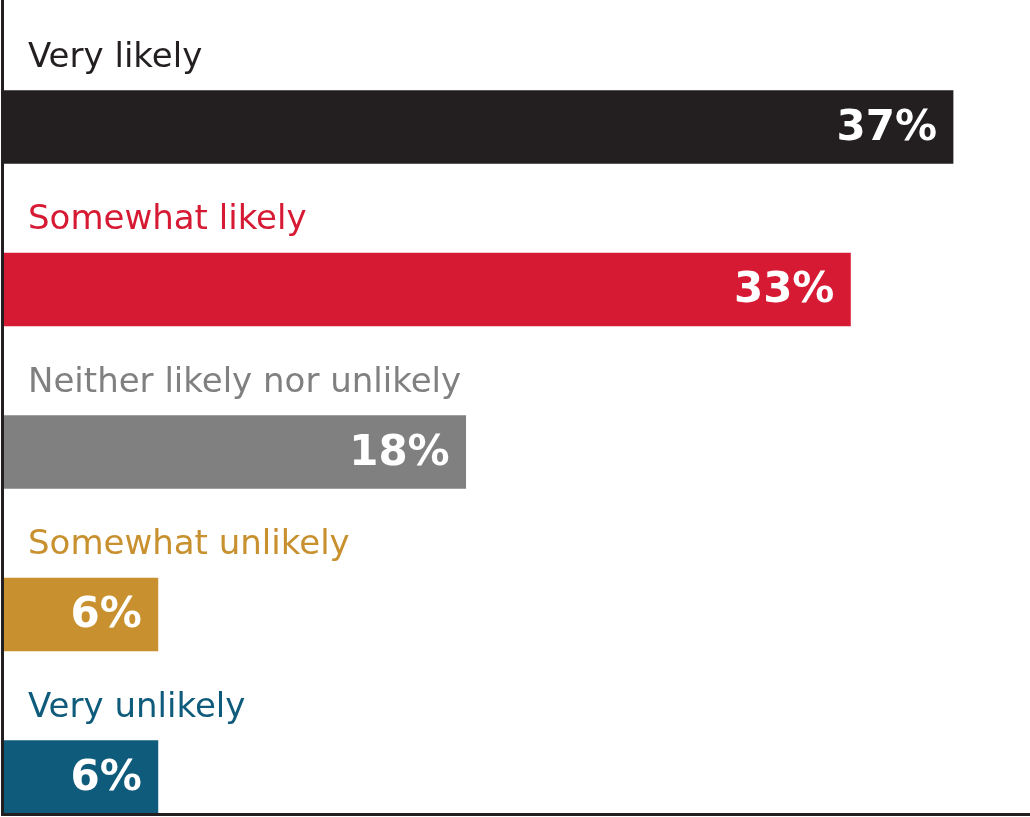 The image size is (1030, 817). I want to click on y-tick-label: Very unlikely, so click(137, 704).